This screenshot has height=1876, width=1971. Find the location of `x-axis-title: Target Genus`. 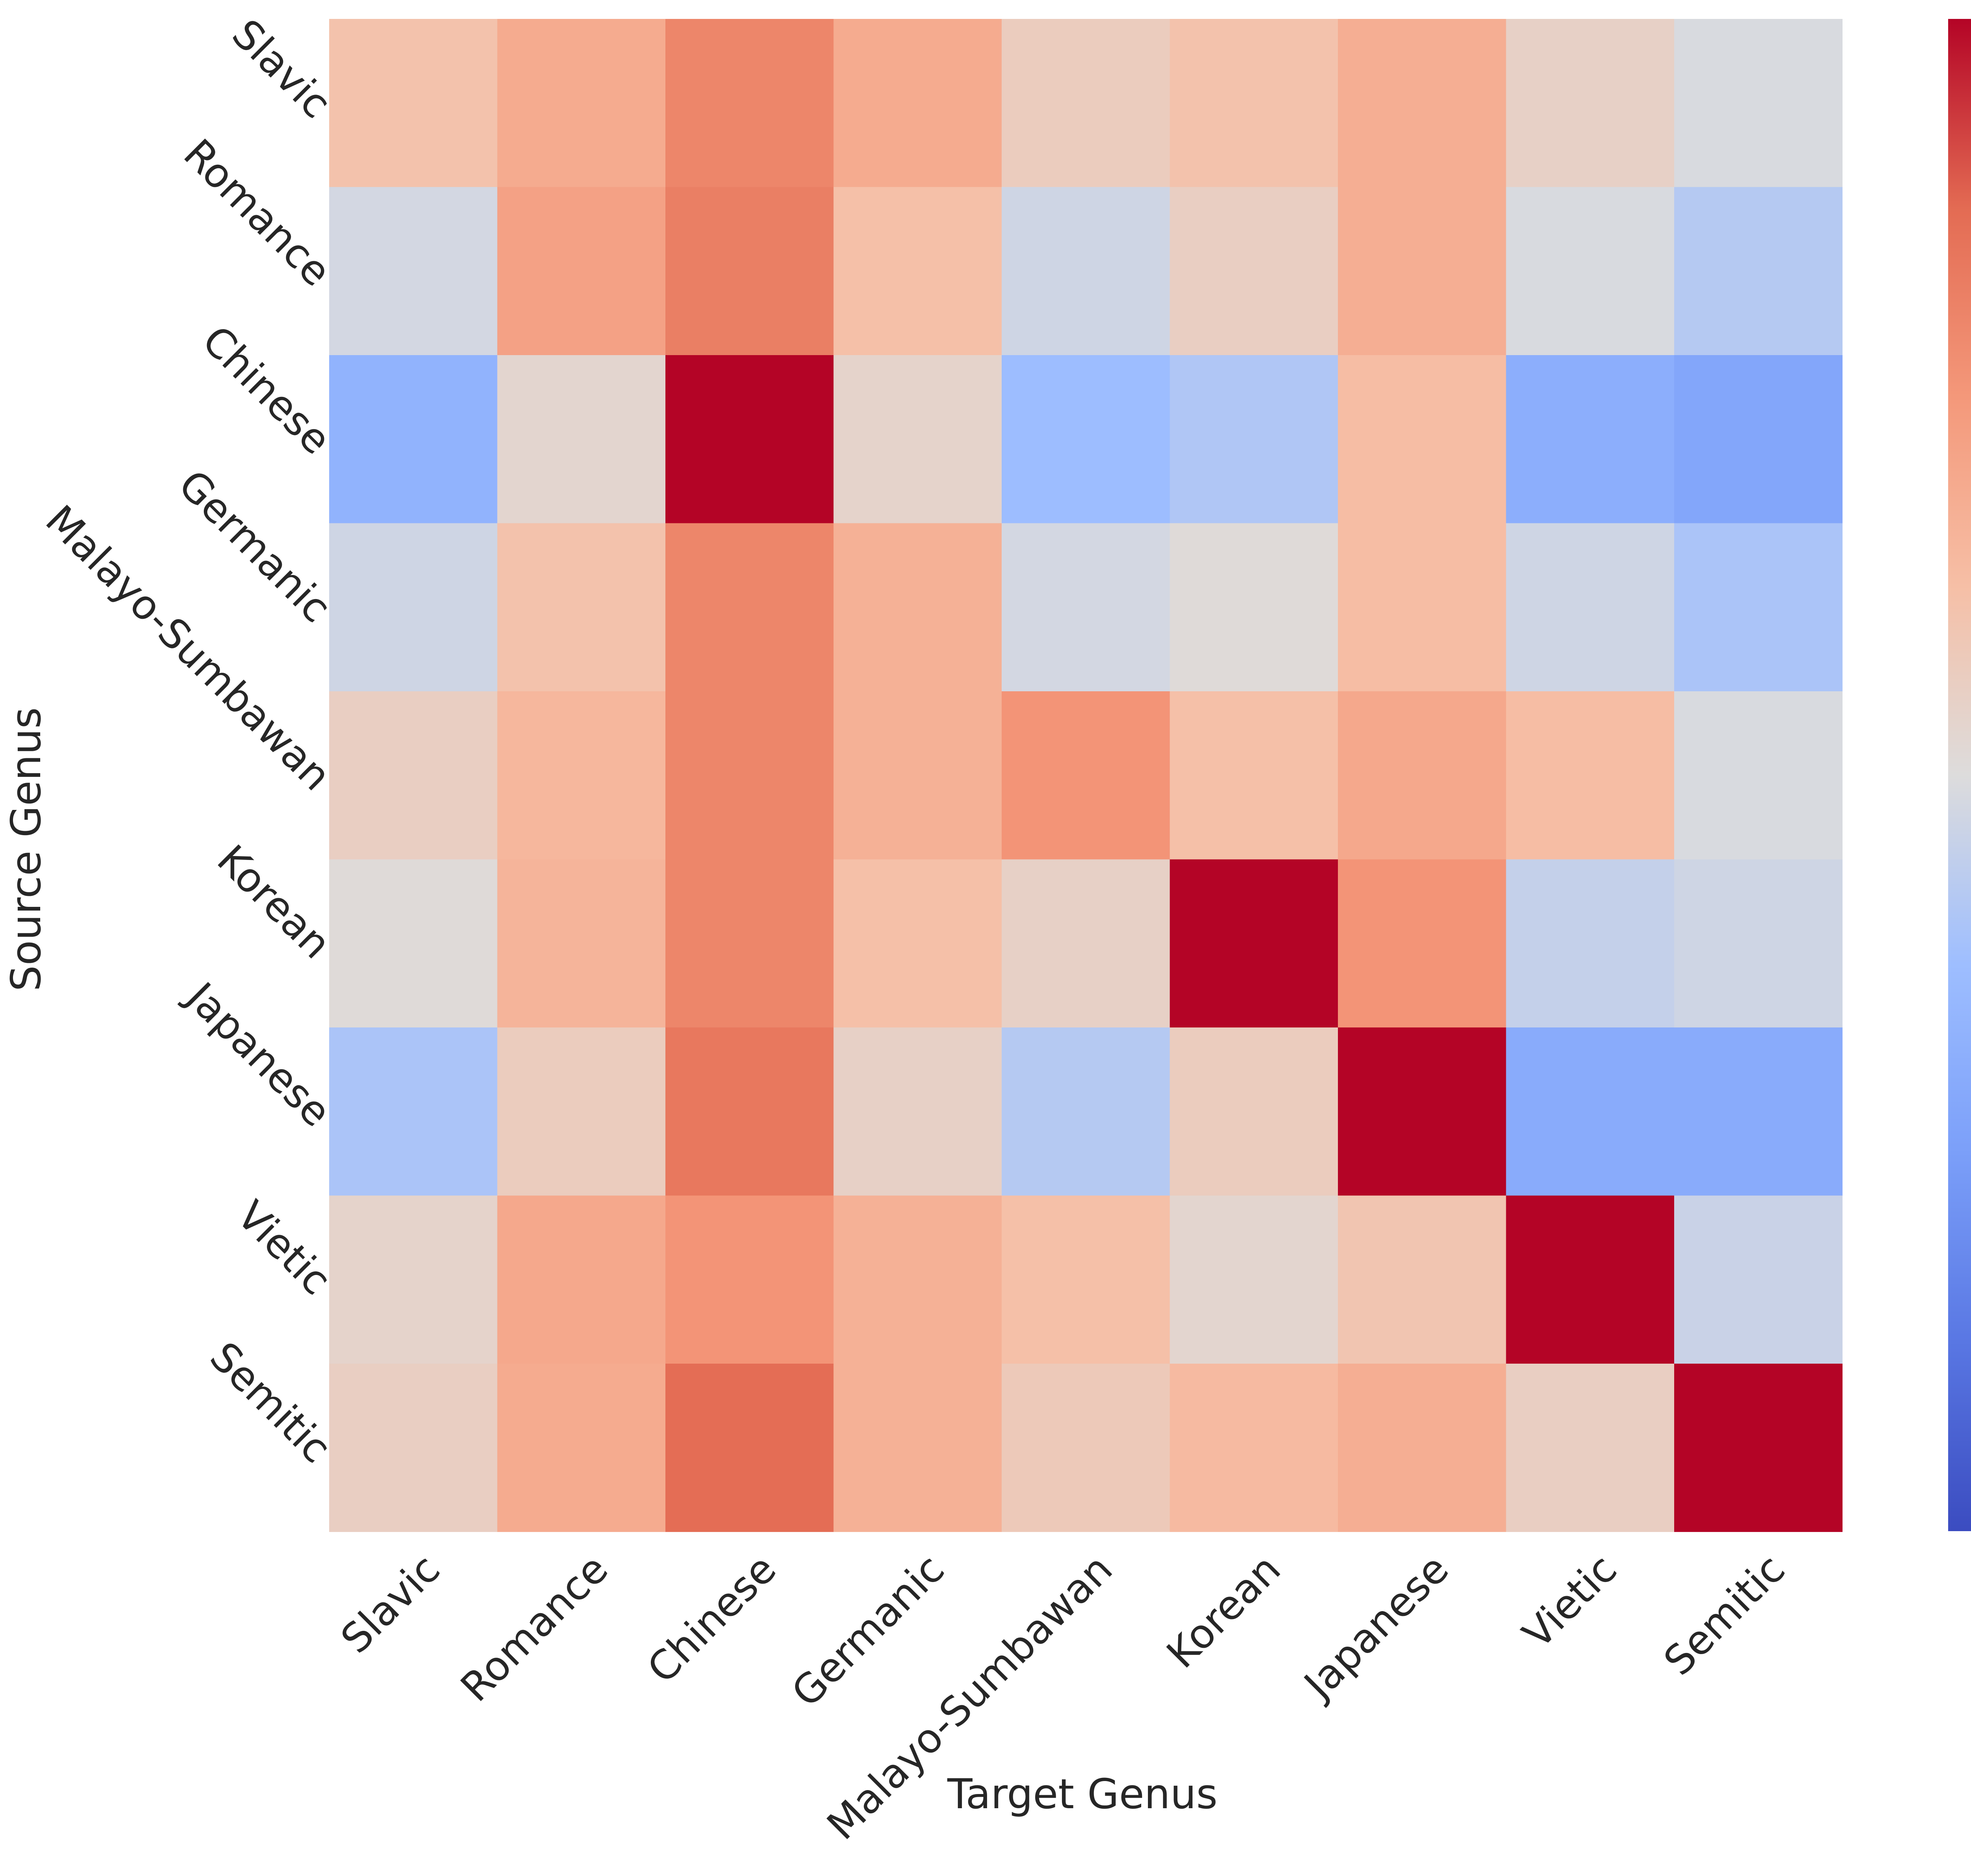

x-axis-title: Target Genus is located at coordinates (1082, 1794).